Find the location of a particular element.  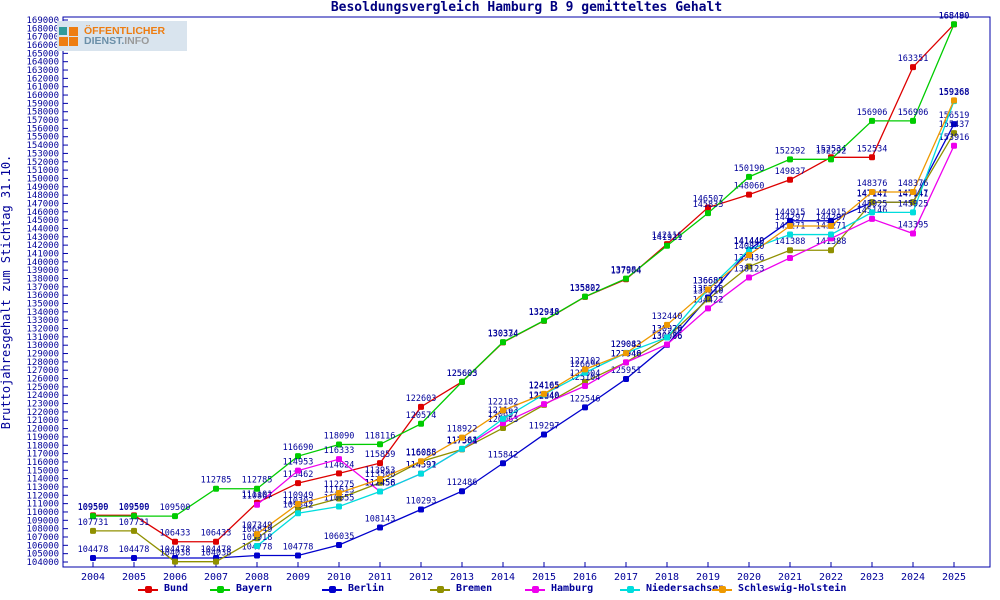

point-label: 110293 is located at coordinates (421, 502).